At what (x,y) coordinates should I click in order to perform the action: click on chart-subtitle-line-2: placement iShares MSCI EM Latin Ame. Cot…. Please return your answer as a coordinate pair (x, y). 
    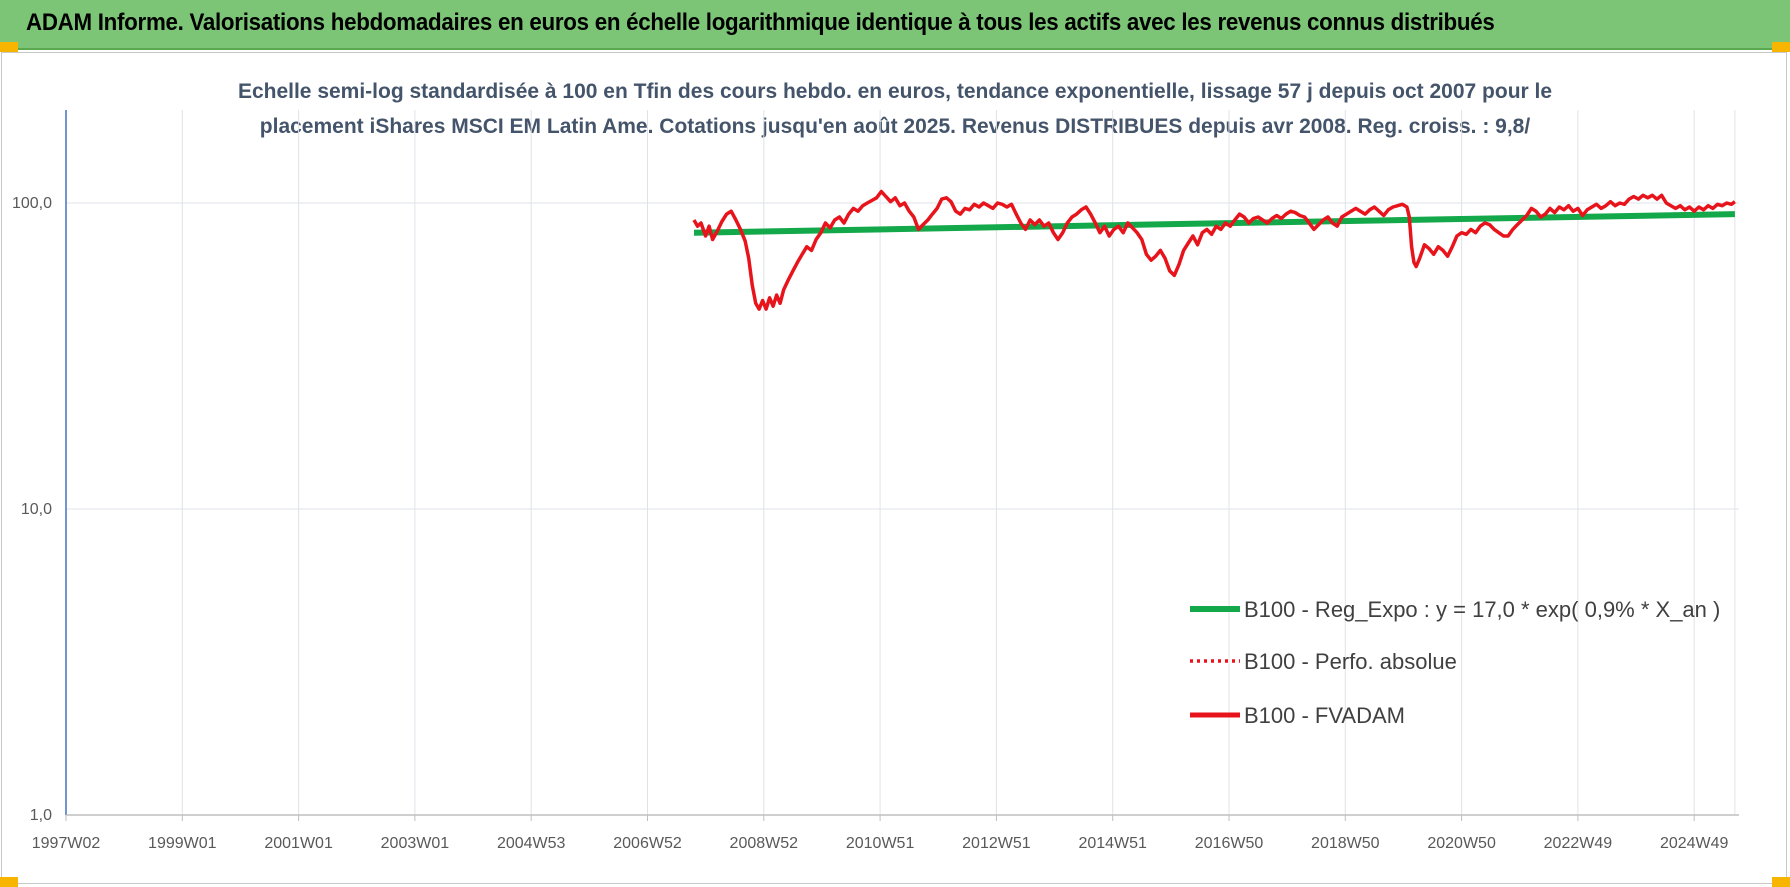
    Looking at the image, I should click on (895, 126).